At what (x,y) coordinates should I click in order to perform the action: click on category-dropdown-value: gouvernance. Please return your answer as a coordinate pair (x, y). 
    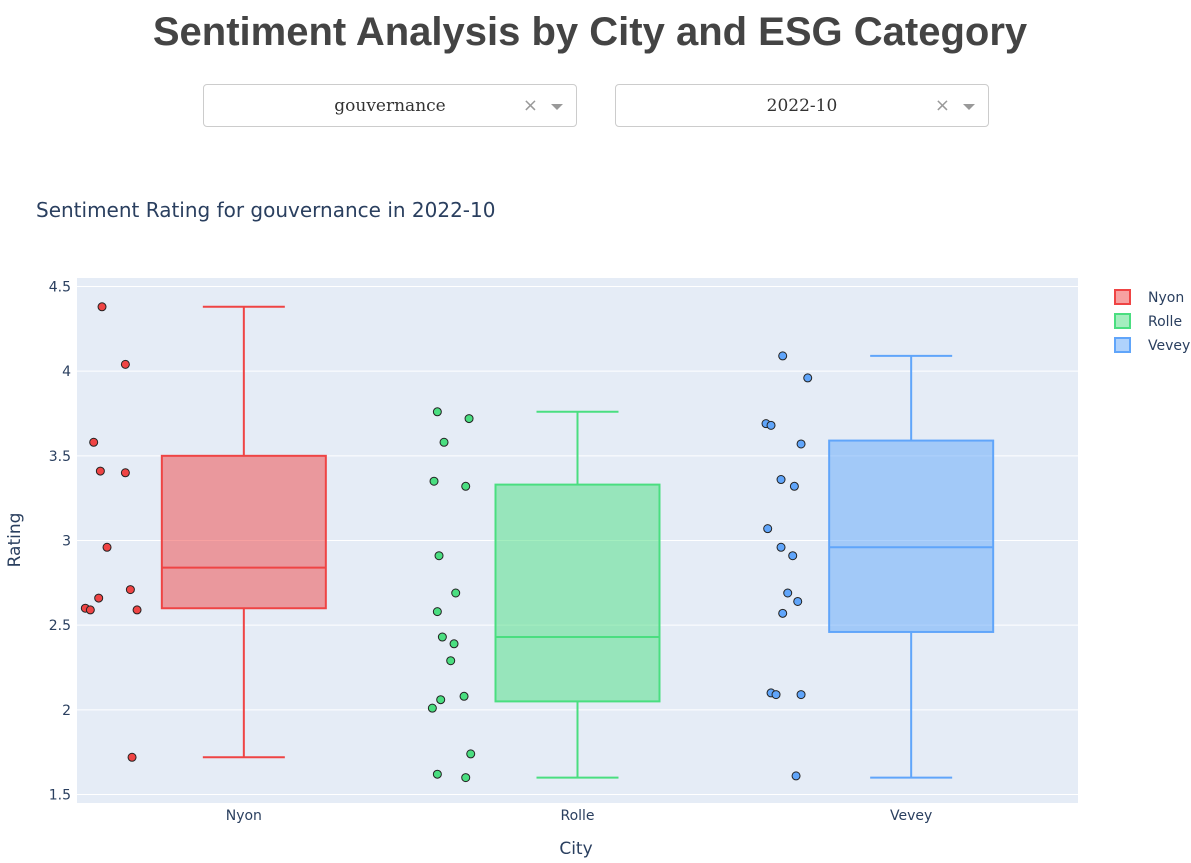
    Looking at the image, I should click on (390, 106).